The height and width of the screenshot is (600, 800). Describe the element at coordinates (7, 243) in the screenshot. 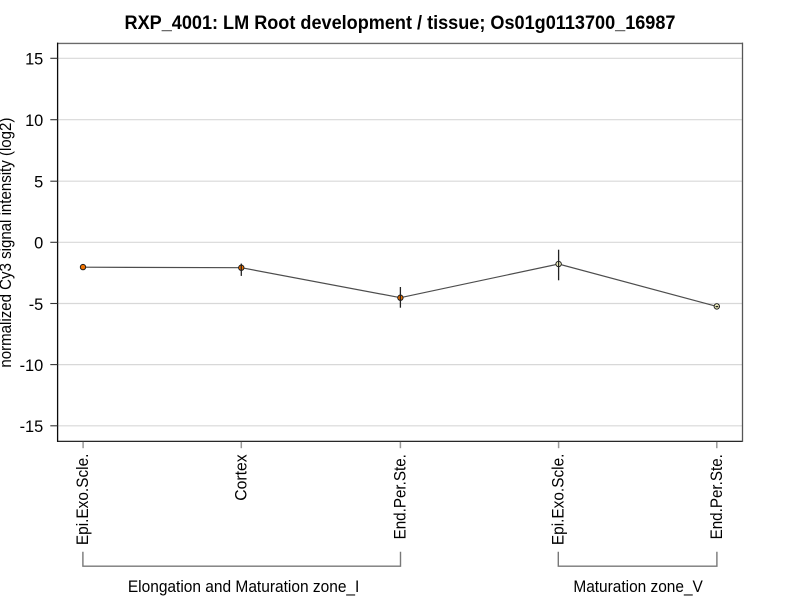

I see `svg-text:normalized Cy3 signal intensit: normalized Cy3 signal intensity (log2)` at that location.